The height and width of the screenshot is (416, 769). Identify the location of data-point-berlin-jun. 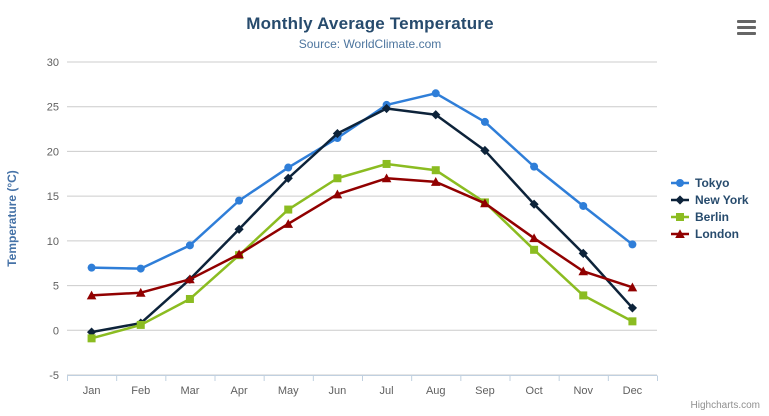
(337, 178).